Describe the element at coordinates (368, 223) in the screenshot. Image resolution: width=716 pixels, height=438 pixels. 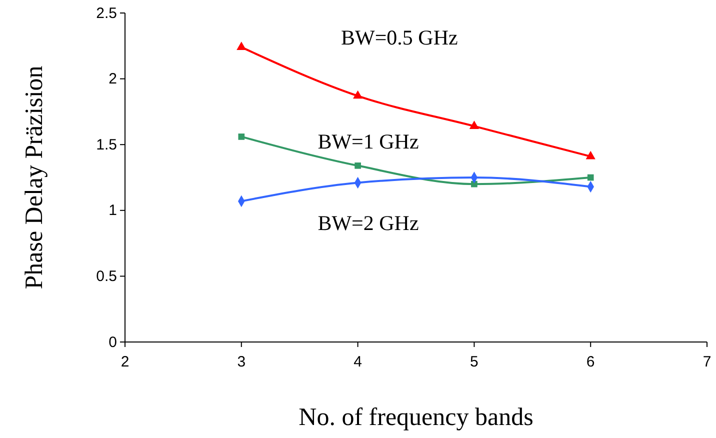
I see `series-label: BW=2 GHz` at that location.